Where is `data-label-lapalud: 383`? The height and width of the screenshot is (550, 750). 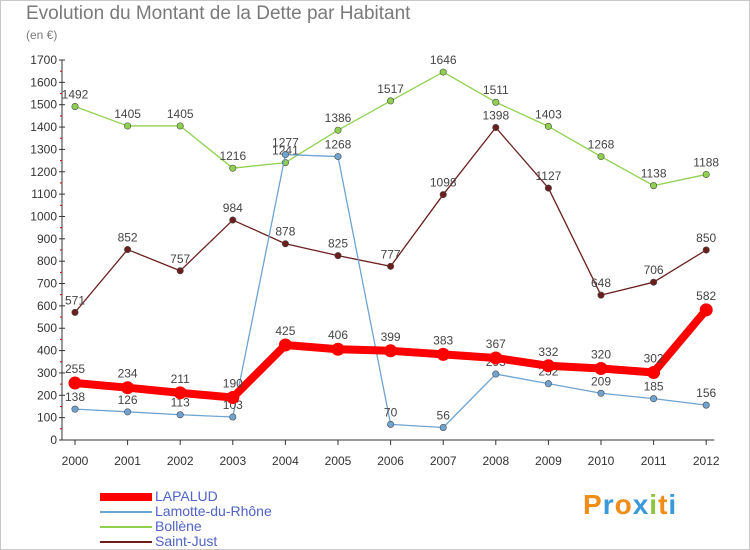 data-label-lapalud: 383 is located at coordinates (443, 340).